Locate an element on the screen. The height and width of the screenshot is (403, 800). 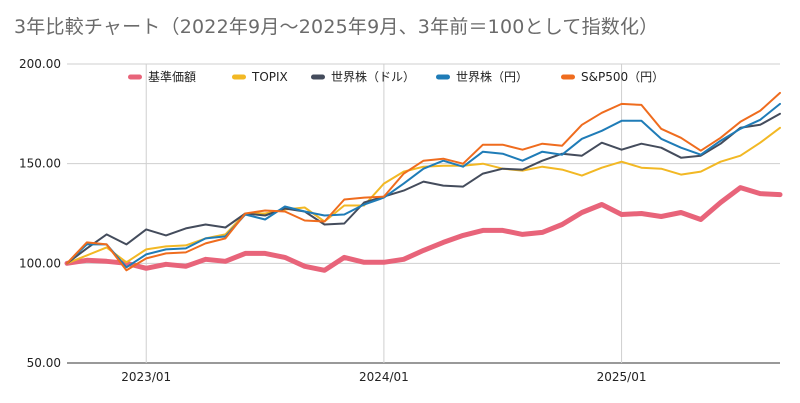
legend-label: S&P500（円） is located at coordinates (622, 77).